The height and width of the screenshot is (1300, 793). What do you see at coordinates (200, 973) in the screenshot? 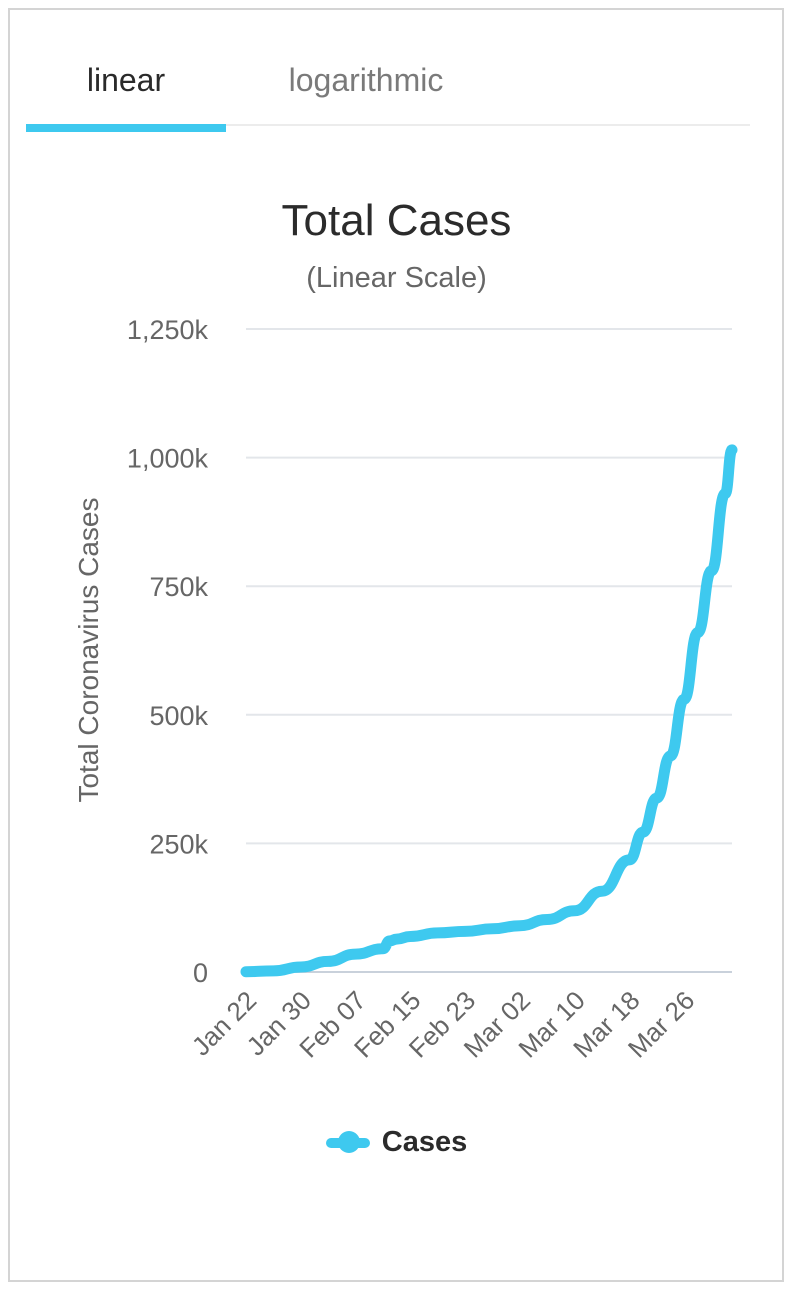
I see `y-tick-label: 0` at bounding box center [200, 973].